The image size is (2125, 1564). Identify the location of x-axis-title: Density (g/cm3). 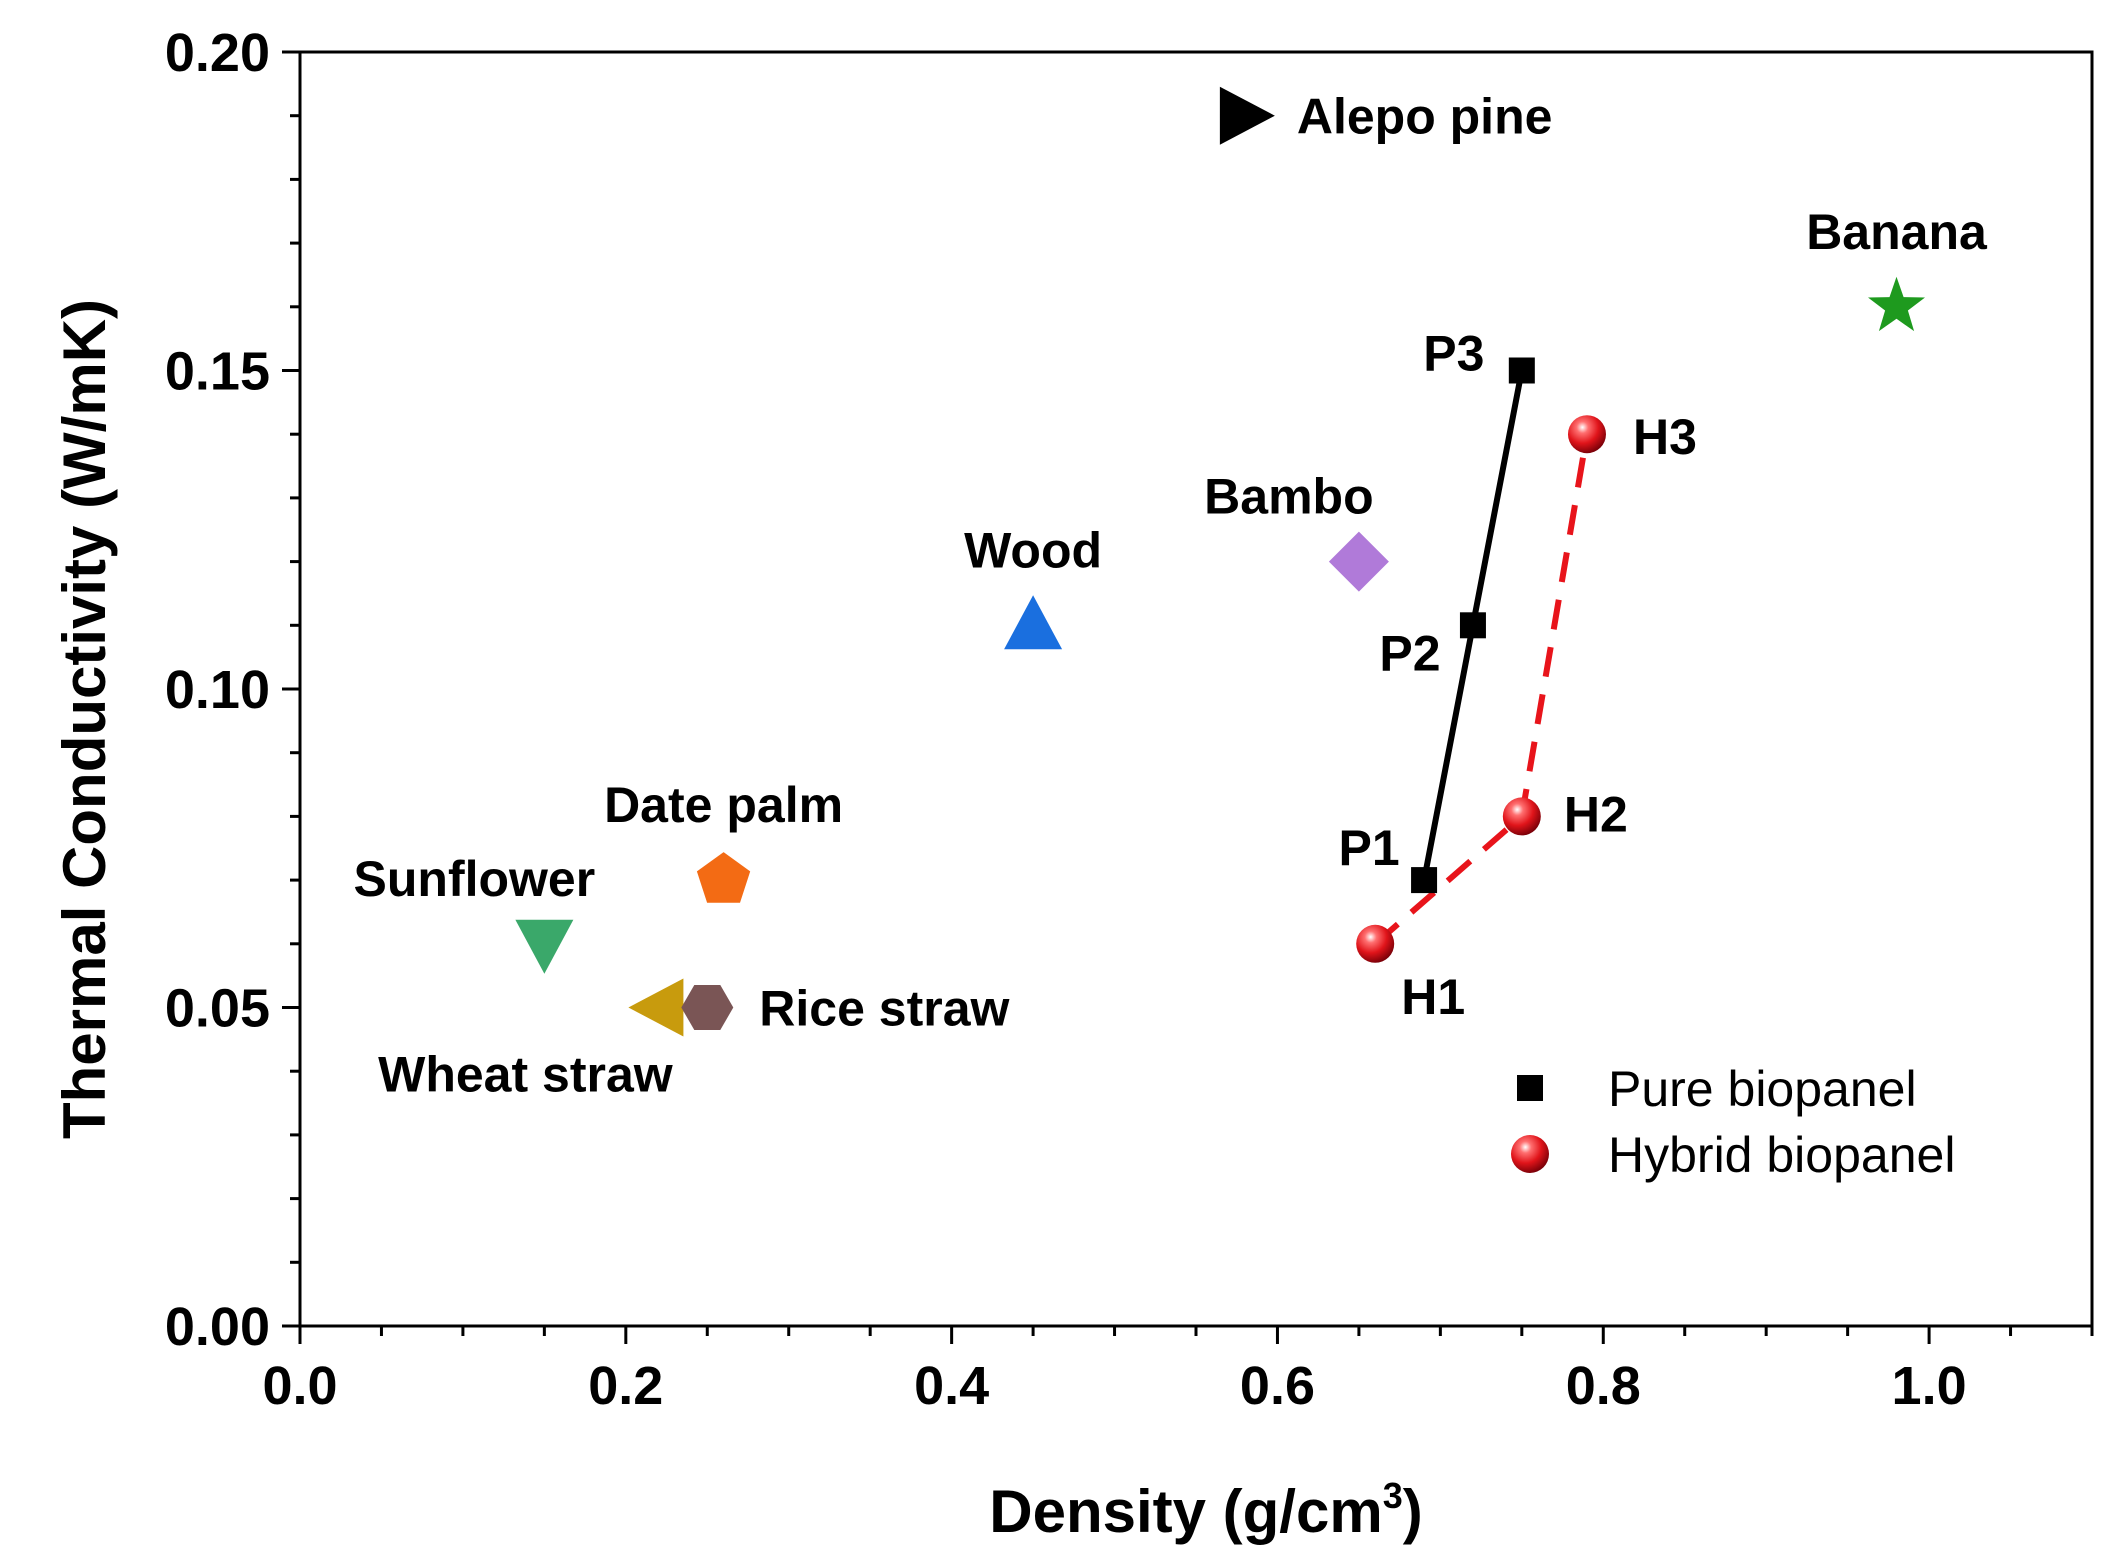
(1205, 1510).